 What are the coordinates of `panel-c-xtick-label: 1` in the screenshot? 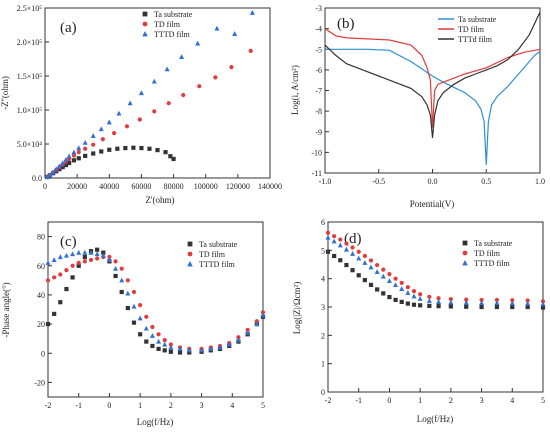 It's located at (140, 405).